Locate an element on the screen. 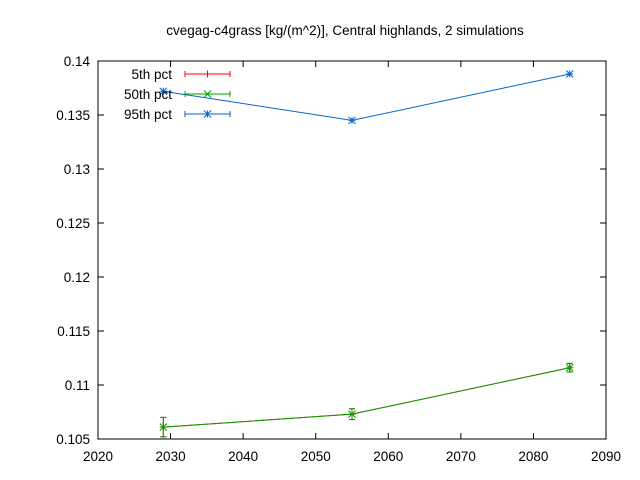  x-tick-label: 2040 is located at coordinates (243, 456).